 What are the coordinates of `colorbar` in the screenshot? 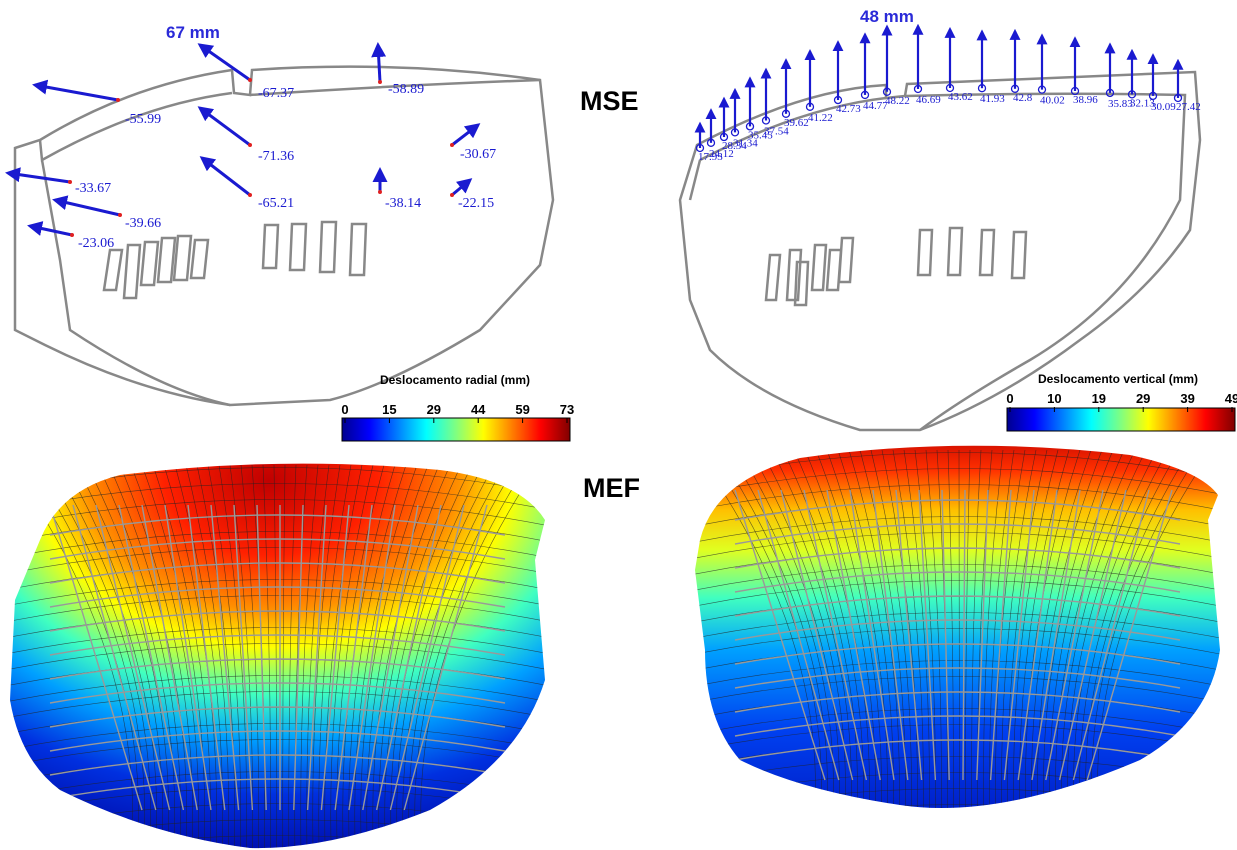 It's located at (1121, 419).